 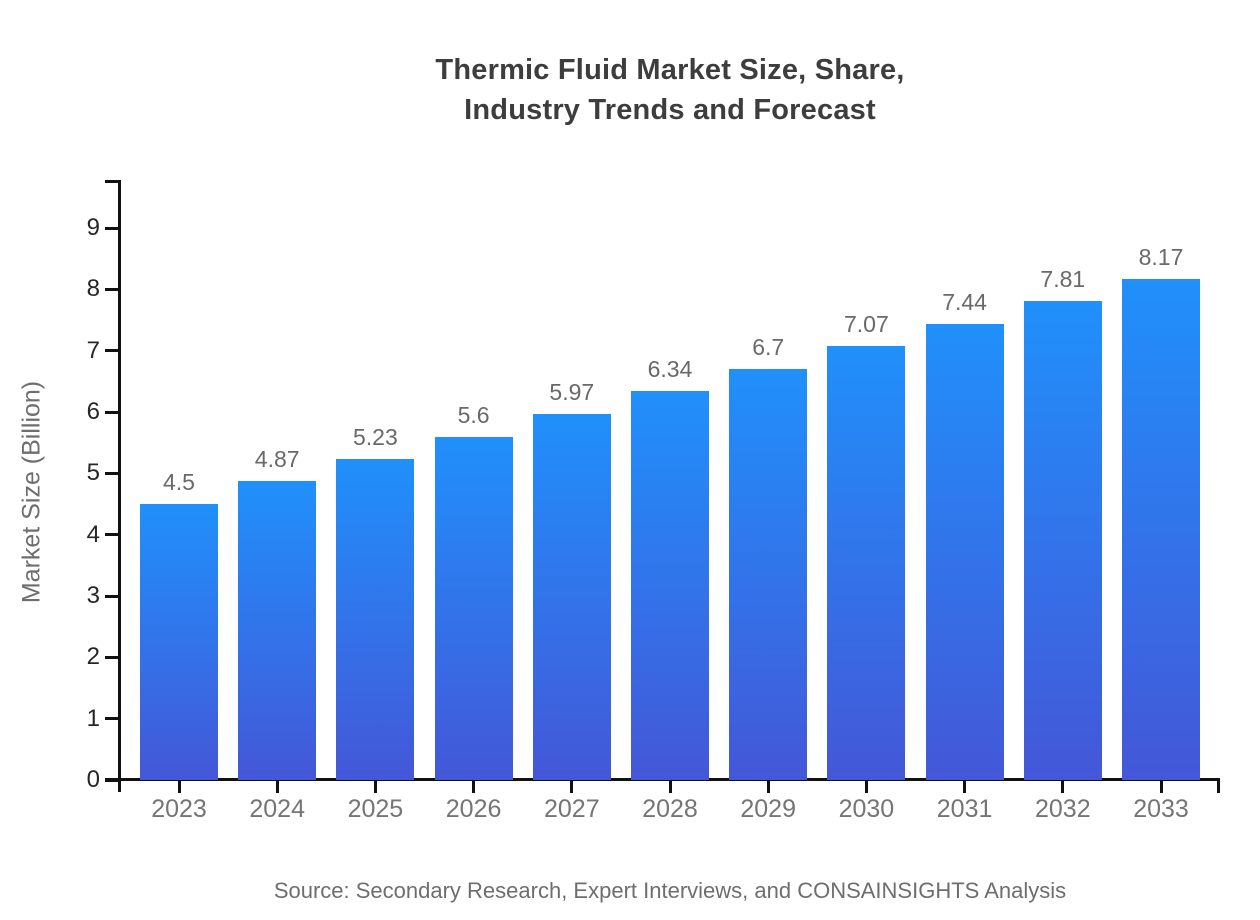 What do you see at coordinates (93, 412) in the screenshot?
I see `y-tick-label: 6` at bounding box center [93, 412].